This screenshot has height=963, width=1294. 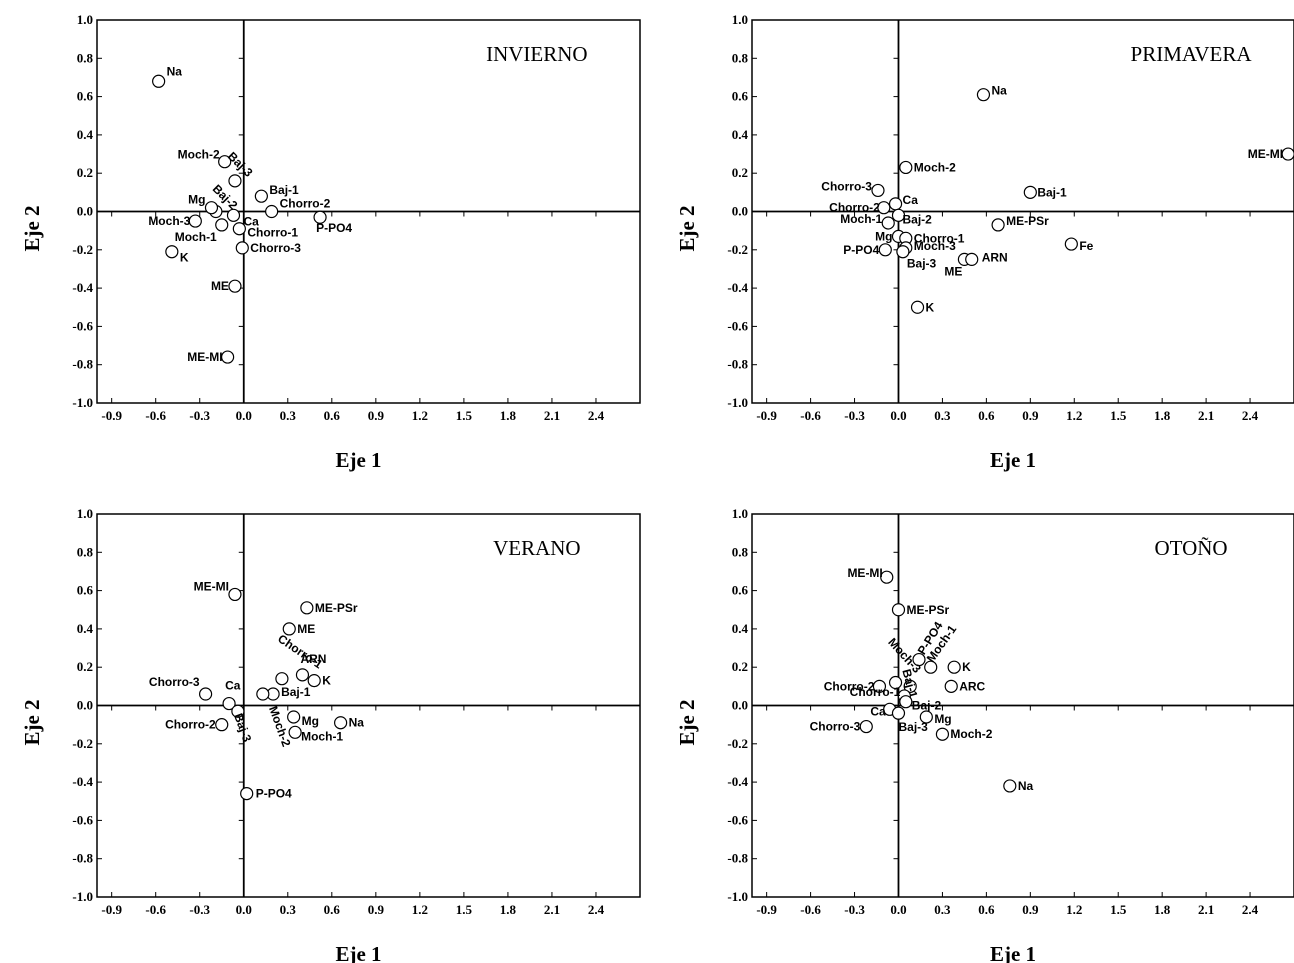 I want to click on y-tick-label: 0.0, so click(x=85, y=705).